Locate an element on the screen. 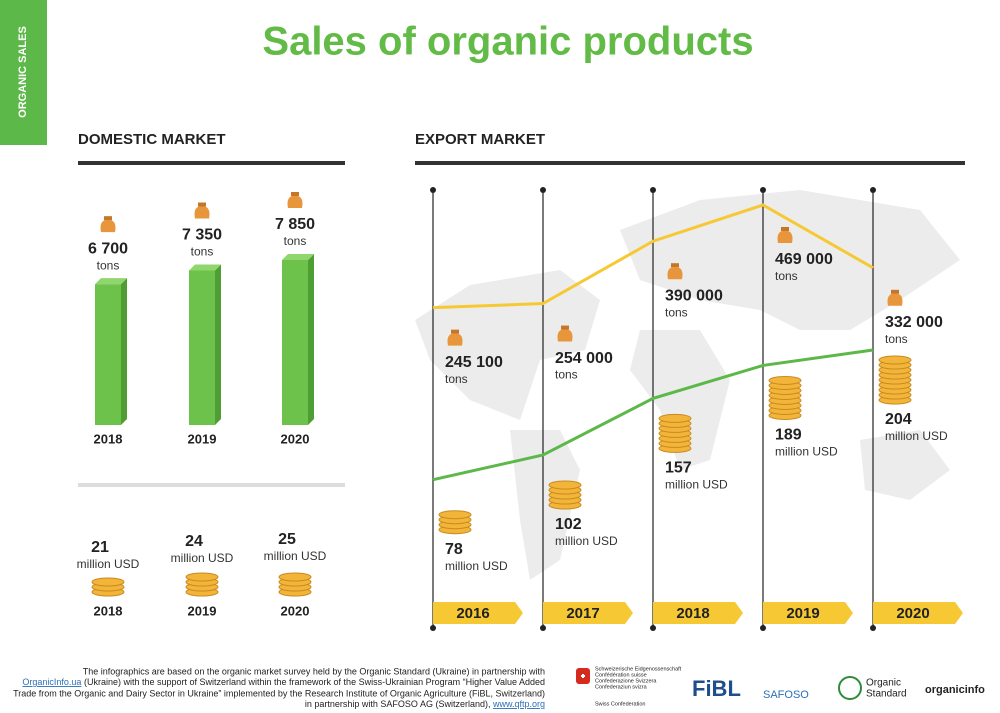  value-label: 21 is located at coordinates (100, 547).